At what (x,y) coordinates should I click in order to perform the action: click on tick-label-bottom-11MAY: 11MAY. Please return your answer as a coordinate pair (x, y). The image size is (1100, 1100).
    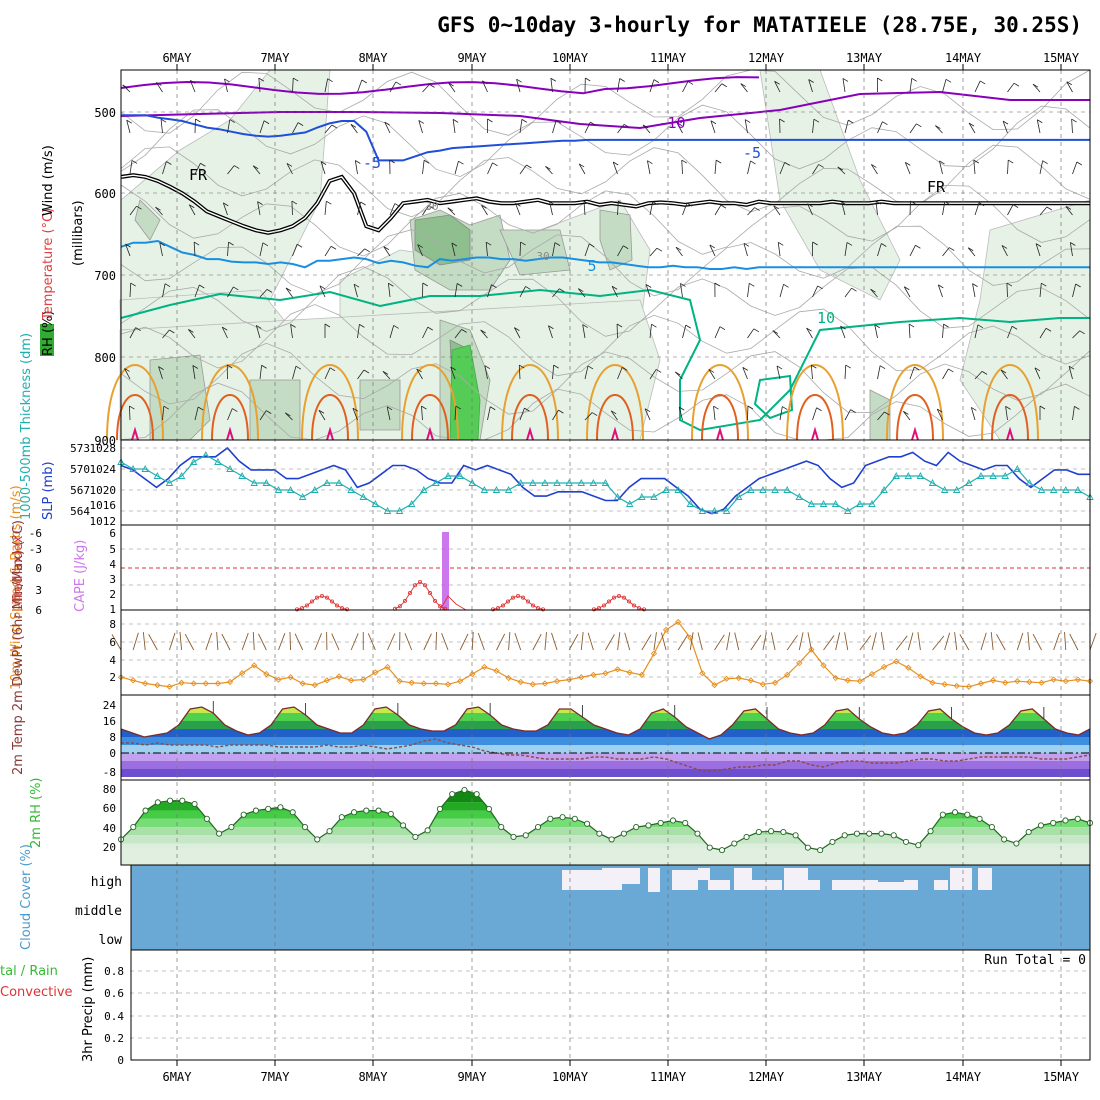
    Looking at the image, I should click on (668, 1077).